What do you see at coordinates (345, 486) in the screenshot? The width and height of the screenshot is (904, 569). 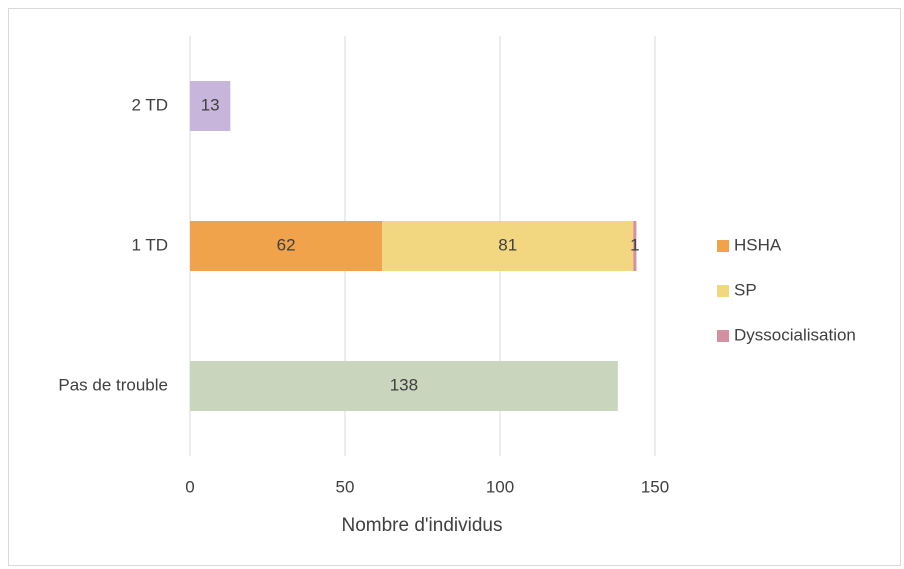 I see `x-tick-label: 50` at bounding box center [345, 486].